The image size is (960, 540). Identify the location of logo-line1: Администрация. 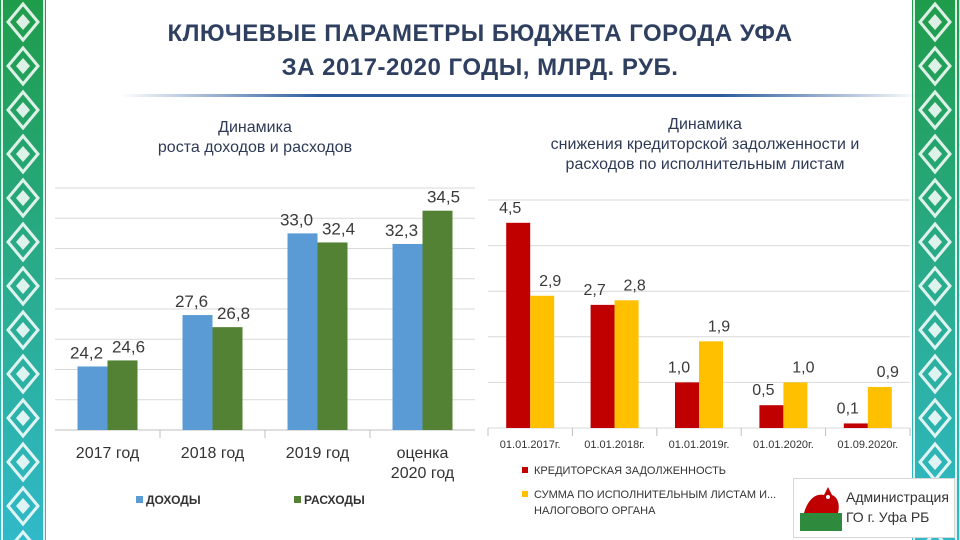
(897, 497).